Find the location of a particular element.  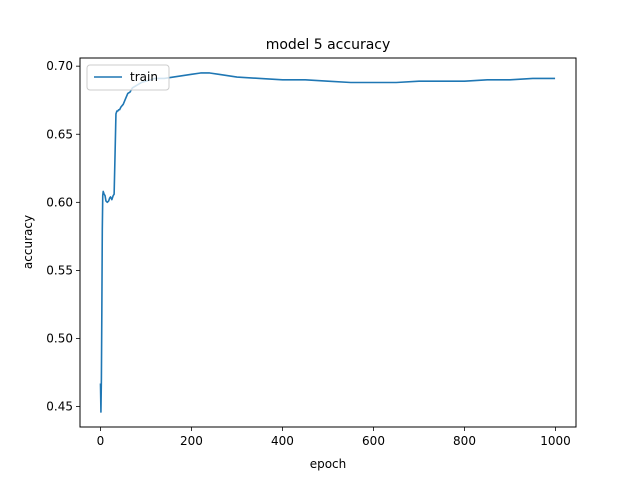

y-tick-label: 0.55 is located at coordinates (59, 270).